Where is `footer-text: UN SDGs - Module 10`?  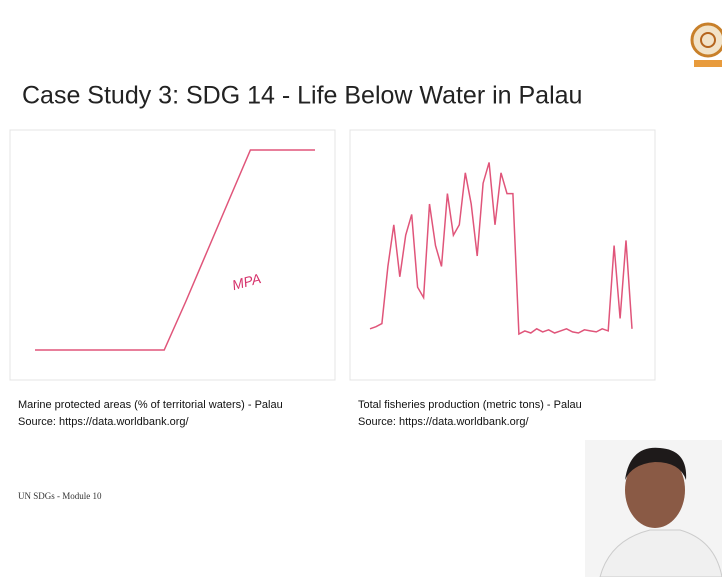 footer-text: UN SDGs - Module 10 is located at coordinates (60, 496).